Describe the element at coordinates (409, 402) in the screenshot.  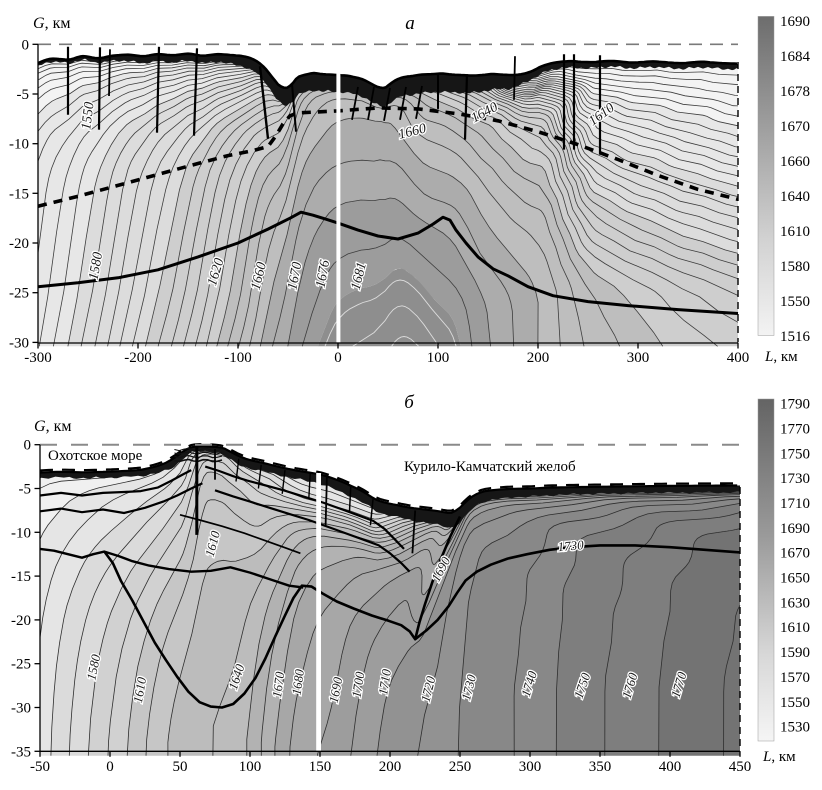
I see `svg-text: б` at that location.